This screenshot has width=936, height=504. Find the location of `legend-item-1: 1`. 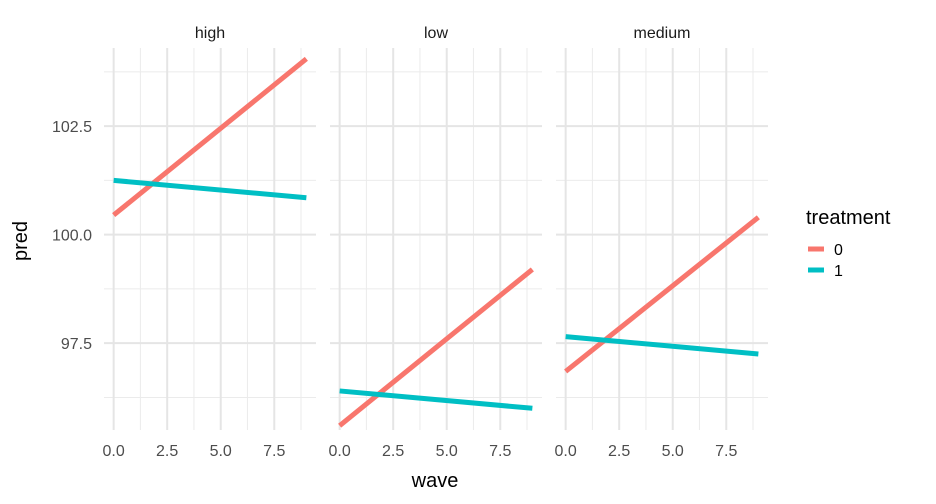

legend-item-1: 1 is located at coordinates (825, 271).